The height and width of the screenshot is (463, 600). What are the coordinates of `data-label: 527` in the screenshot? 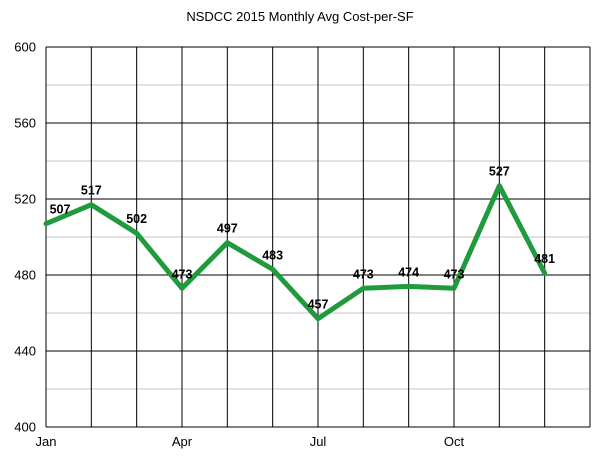 It's located at (499, 172).